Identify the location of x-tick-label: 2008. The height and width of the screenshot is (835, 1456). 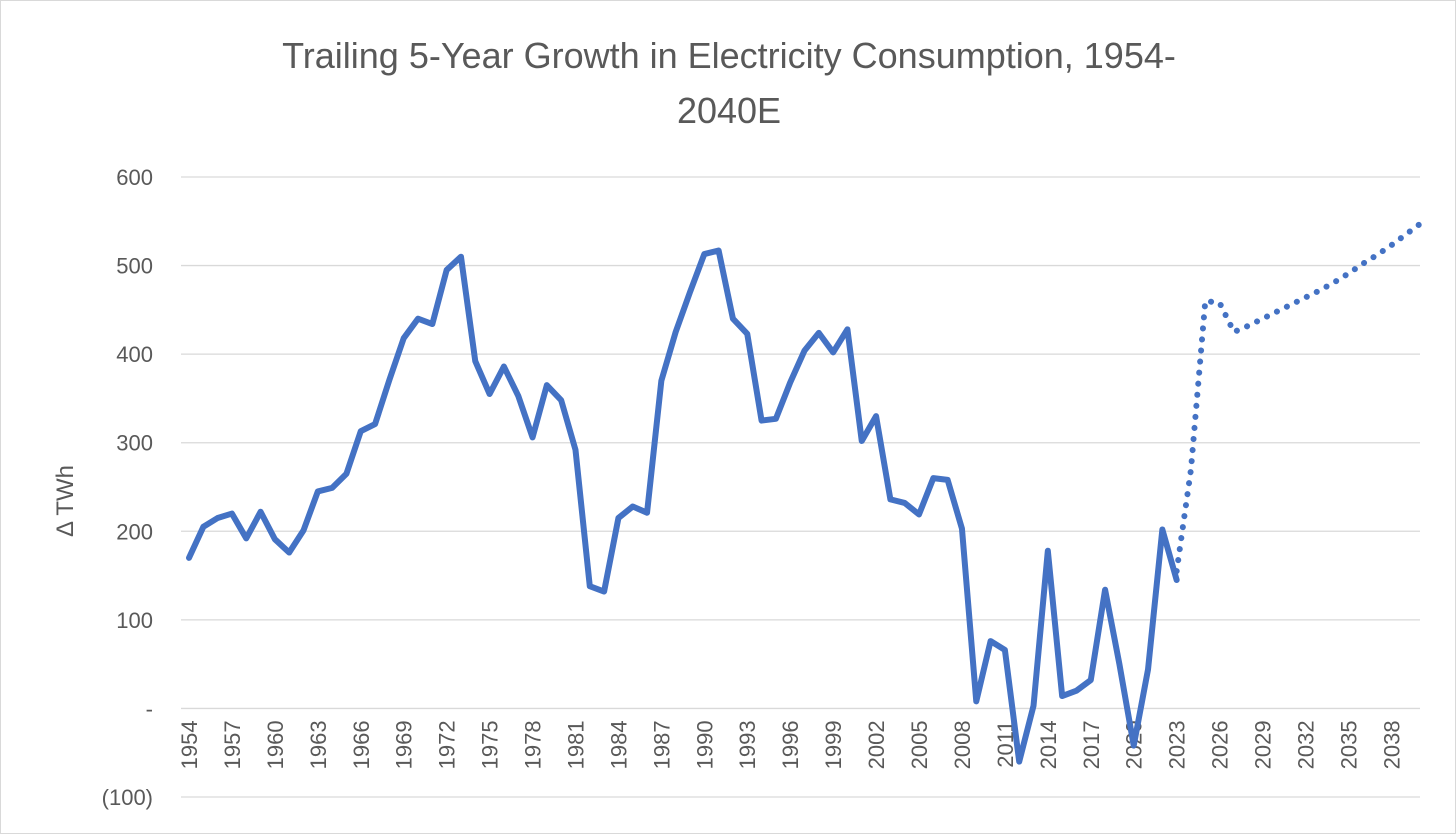
(962, 744).